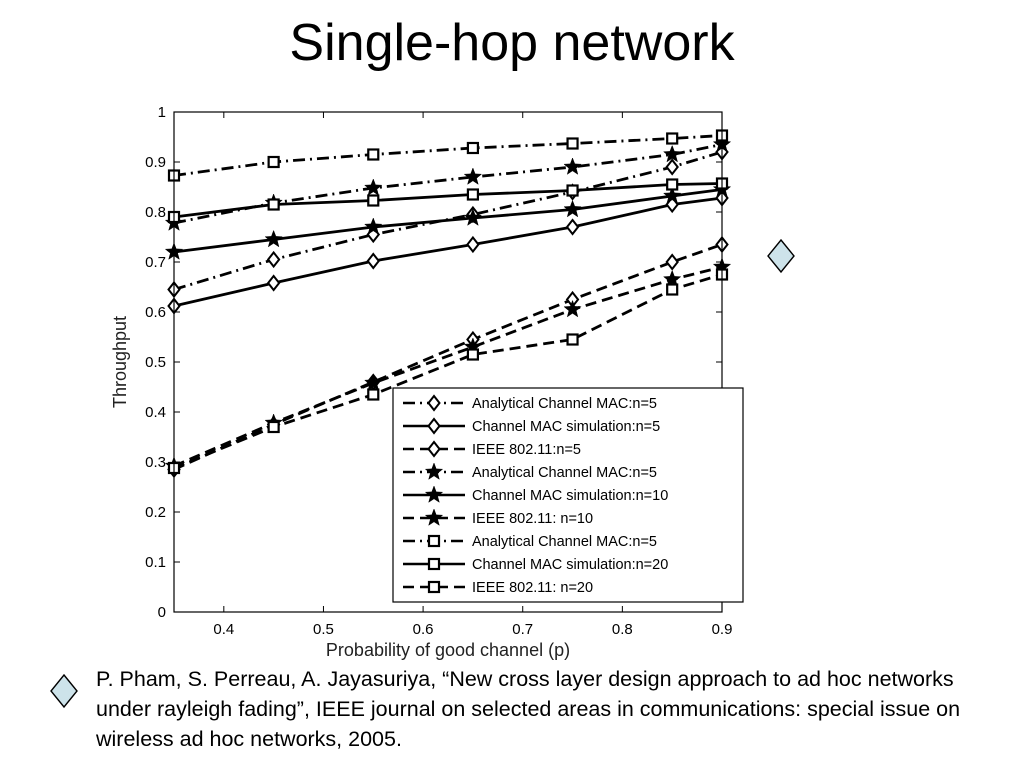 The width and height of the screenshot is (1024, 768). Describe the element at coordinates (512, 43) in the screenshot. I see `slide-title: Single-hop network` at that location.